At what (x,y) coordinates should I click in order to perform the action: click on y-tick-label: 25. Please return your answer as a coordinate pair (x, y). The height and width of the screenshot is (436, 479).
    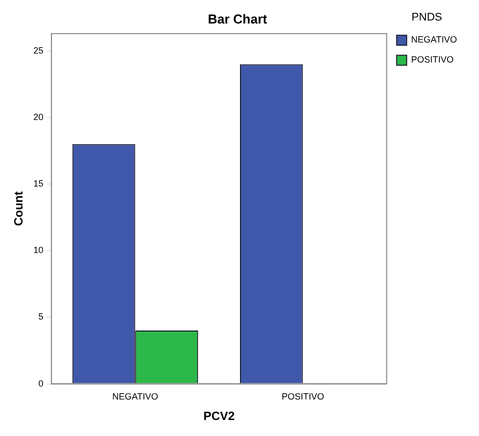
    Looking at the image, I should click on (38, 50).